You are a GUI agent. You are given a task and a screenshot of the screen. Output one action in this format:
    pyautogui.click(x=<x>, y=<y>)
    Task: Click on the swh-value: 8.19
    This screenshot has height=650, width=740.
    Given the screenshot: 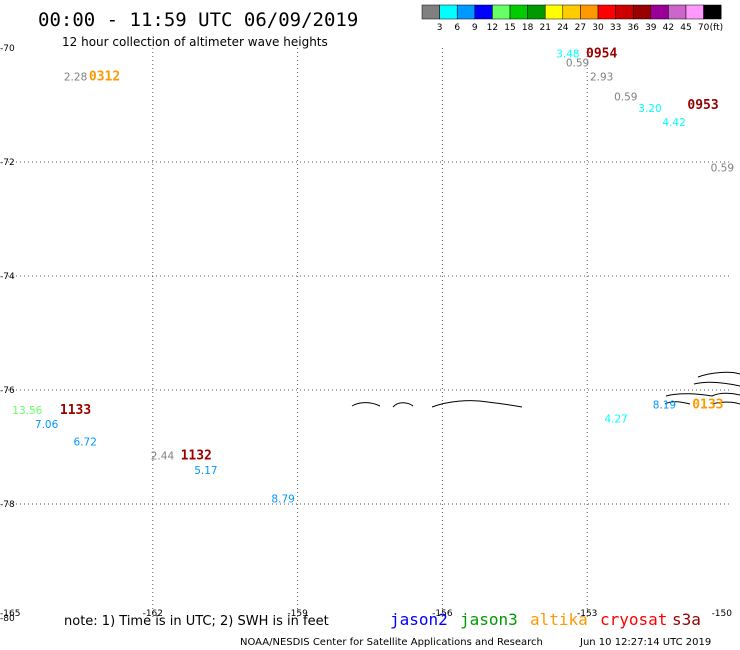 What is the action you would take?
    pyautogui.click(x=664, y=405)
    